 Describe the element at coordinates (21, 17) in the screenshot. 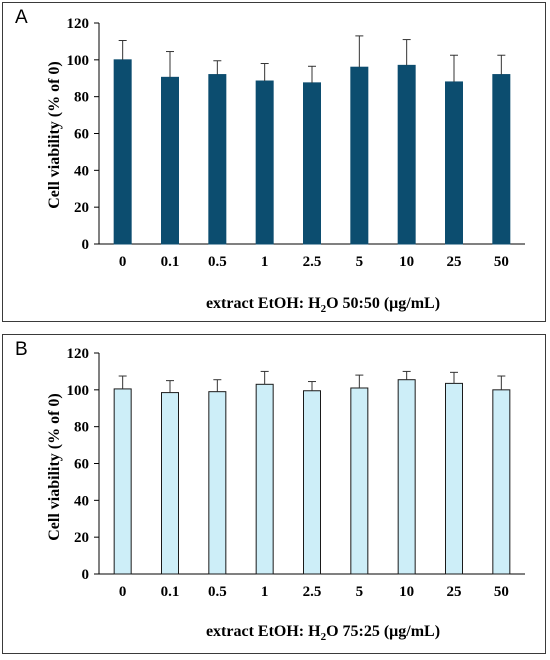

I see `panel-label: A` at that location.